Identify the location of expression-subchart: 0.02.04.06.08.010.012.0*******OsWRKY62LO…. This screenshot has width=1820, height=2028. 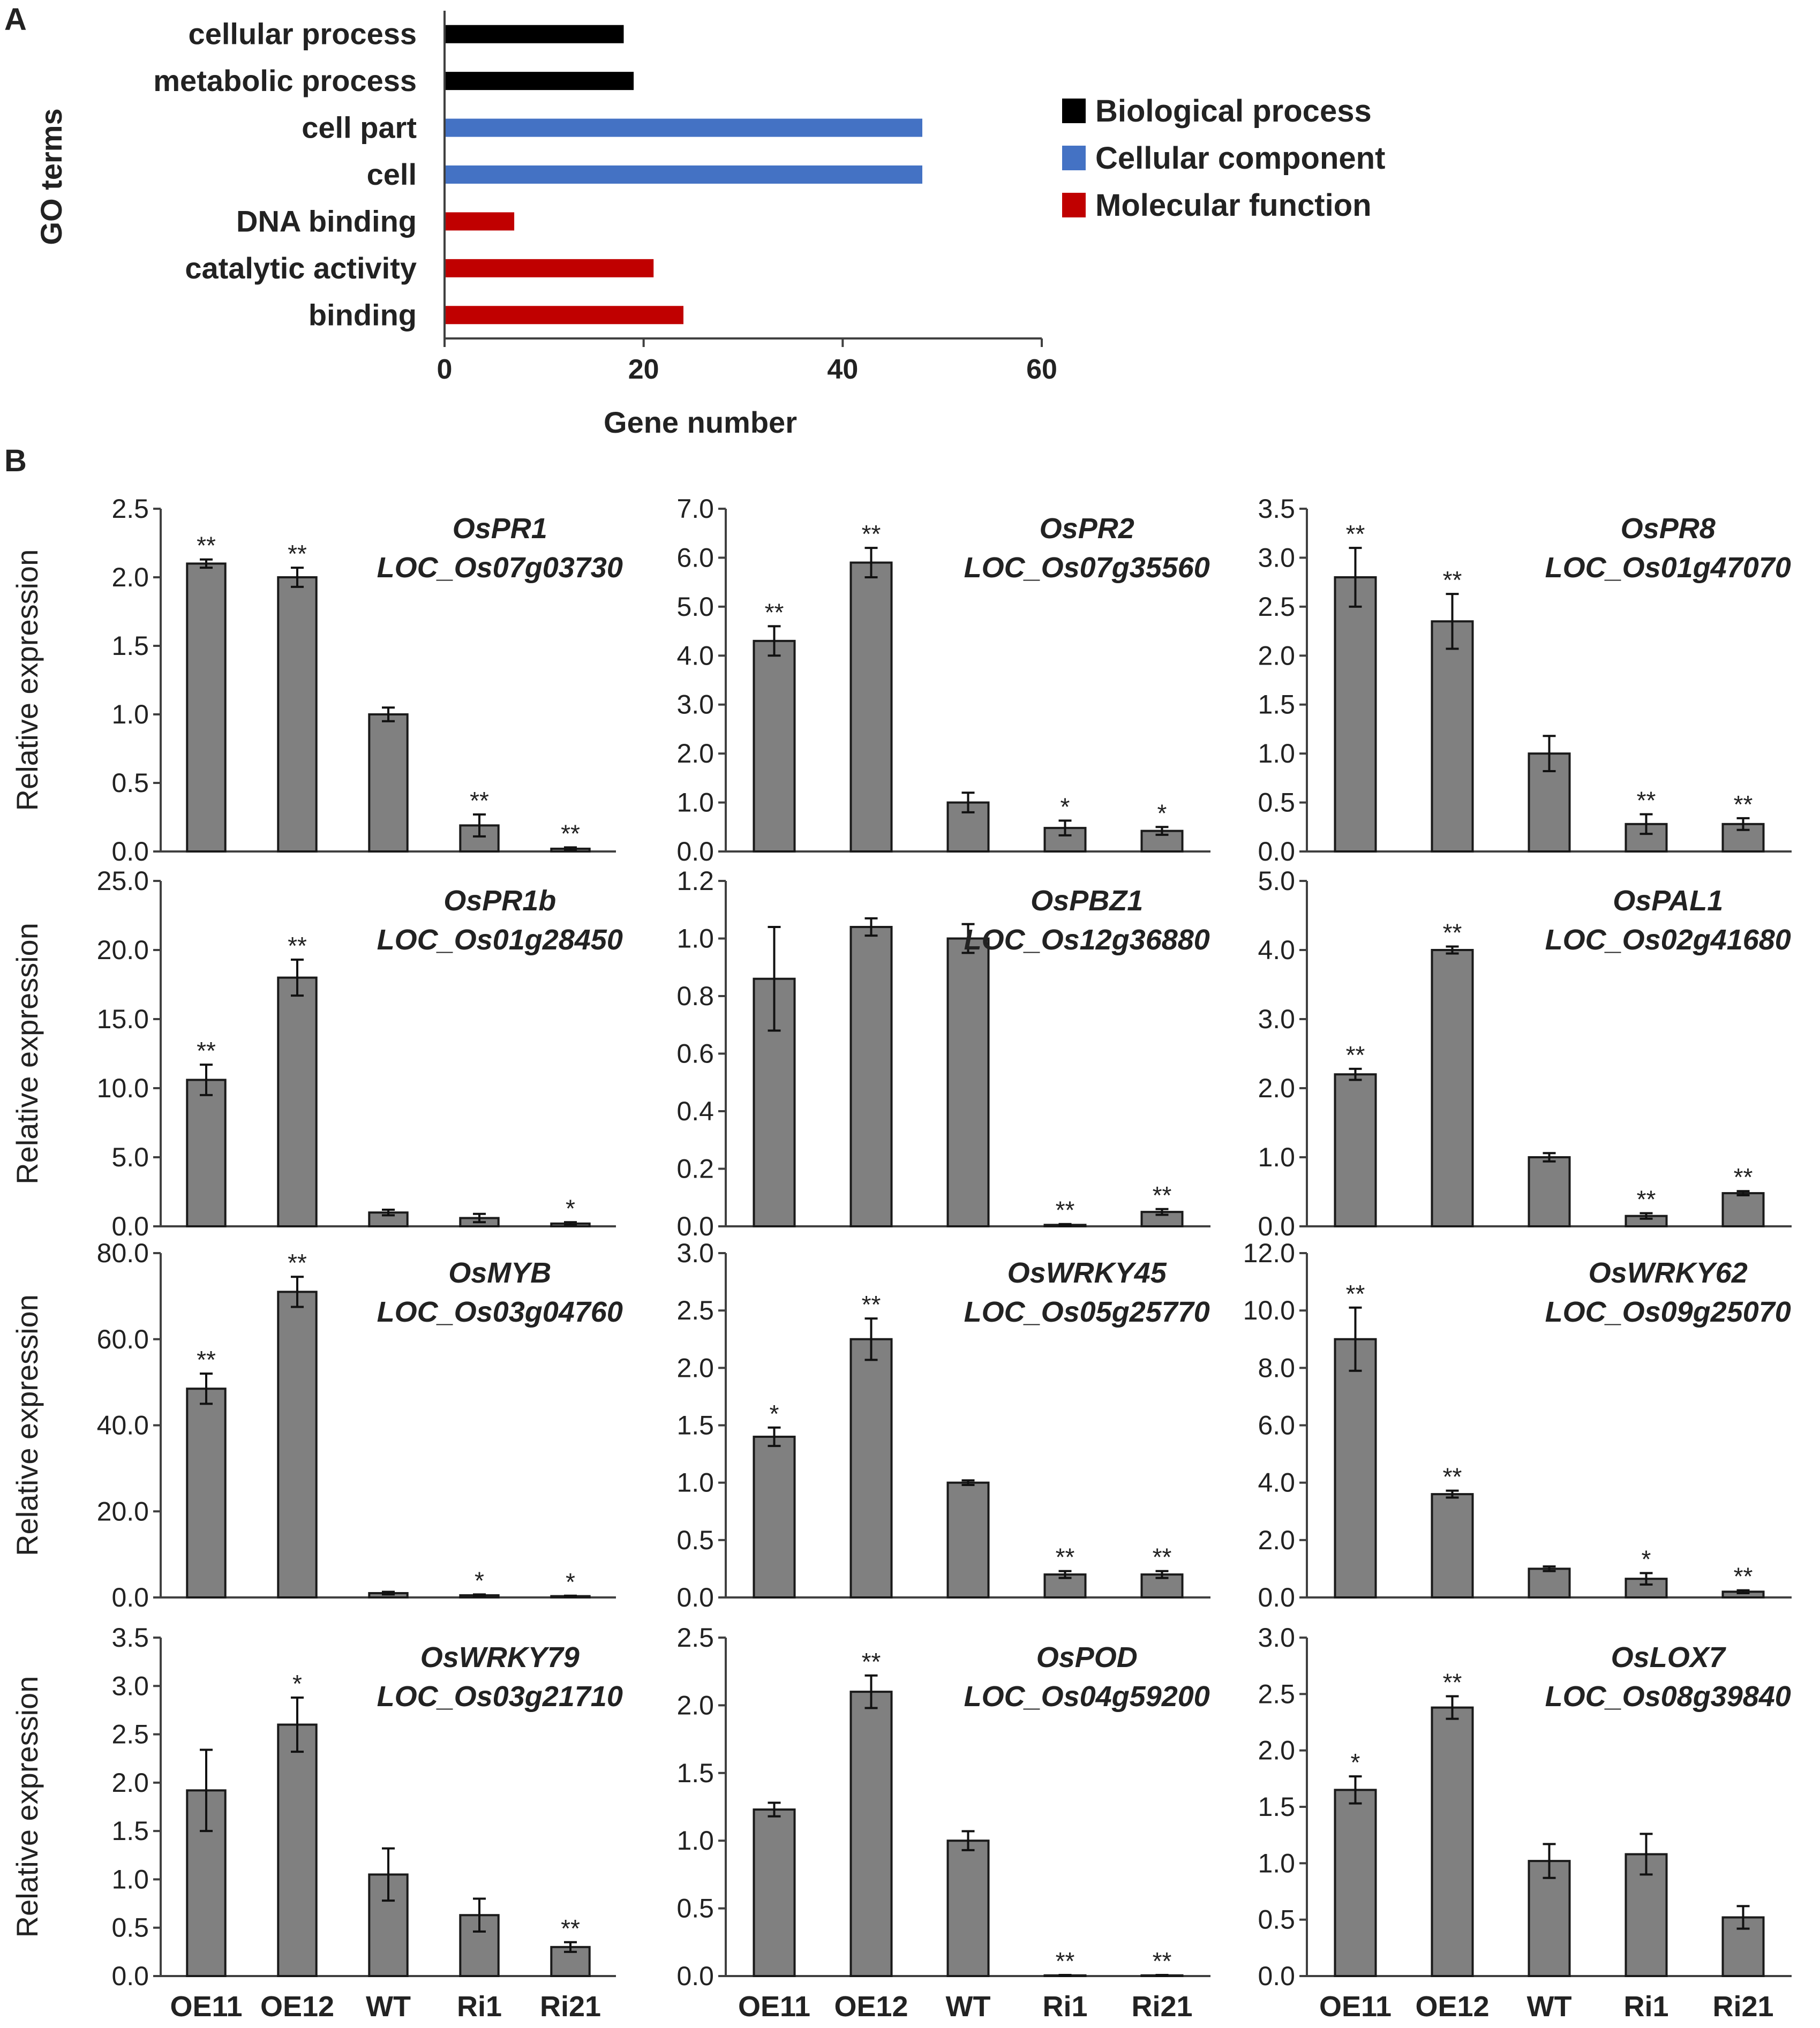
(1517, 1425).